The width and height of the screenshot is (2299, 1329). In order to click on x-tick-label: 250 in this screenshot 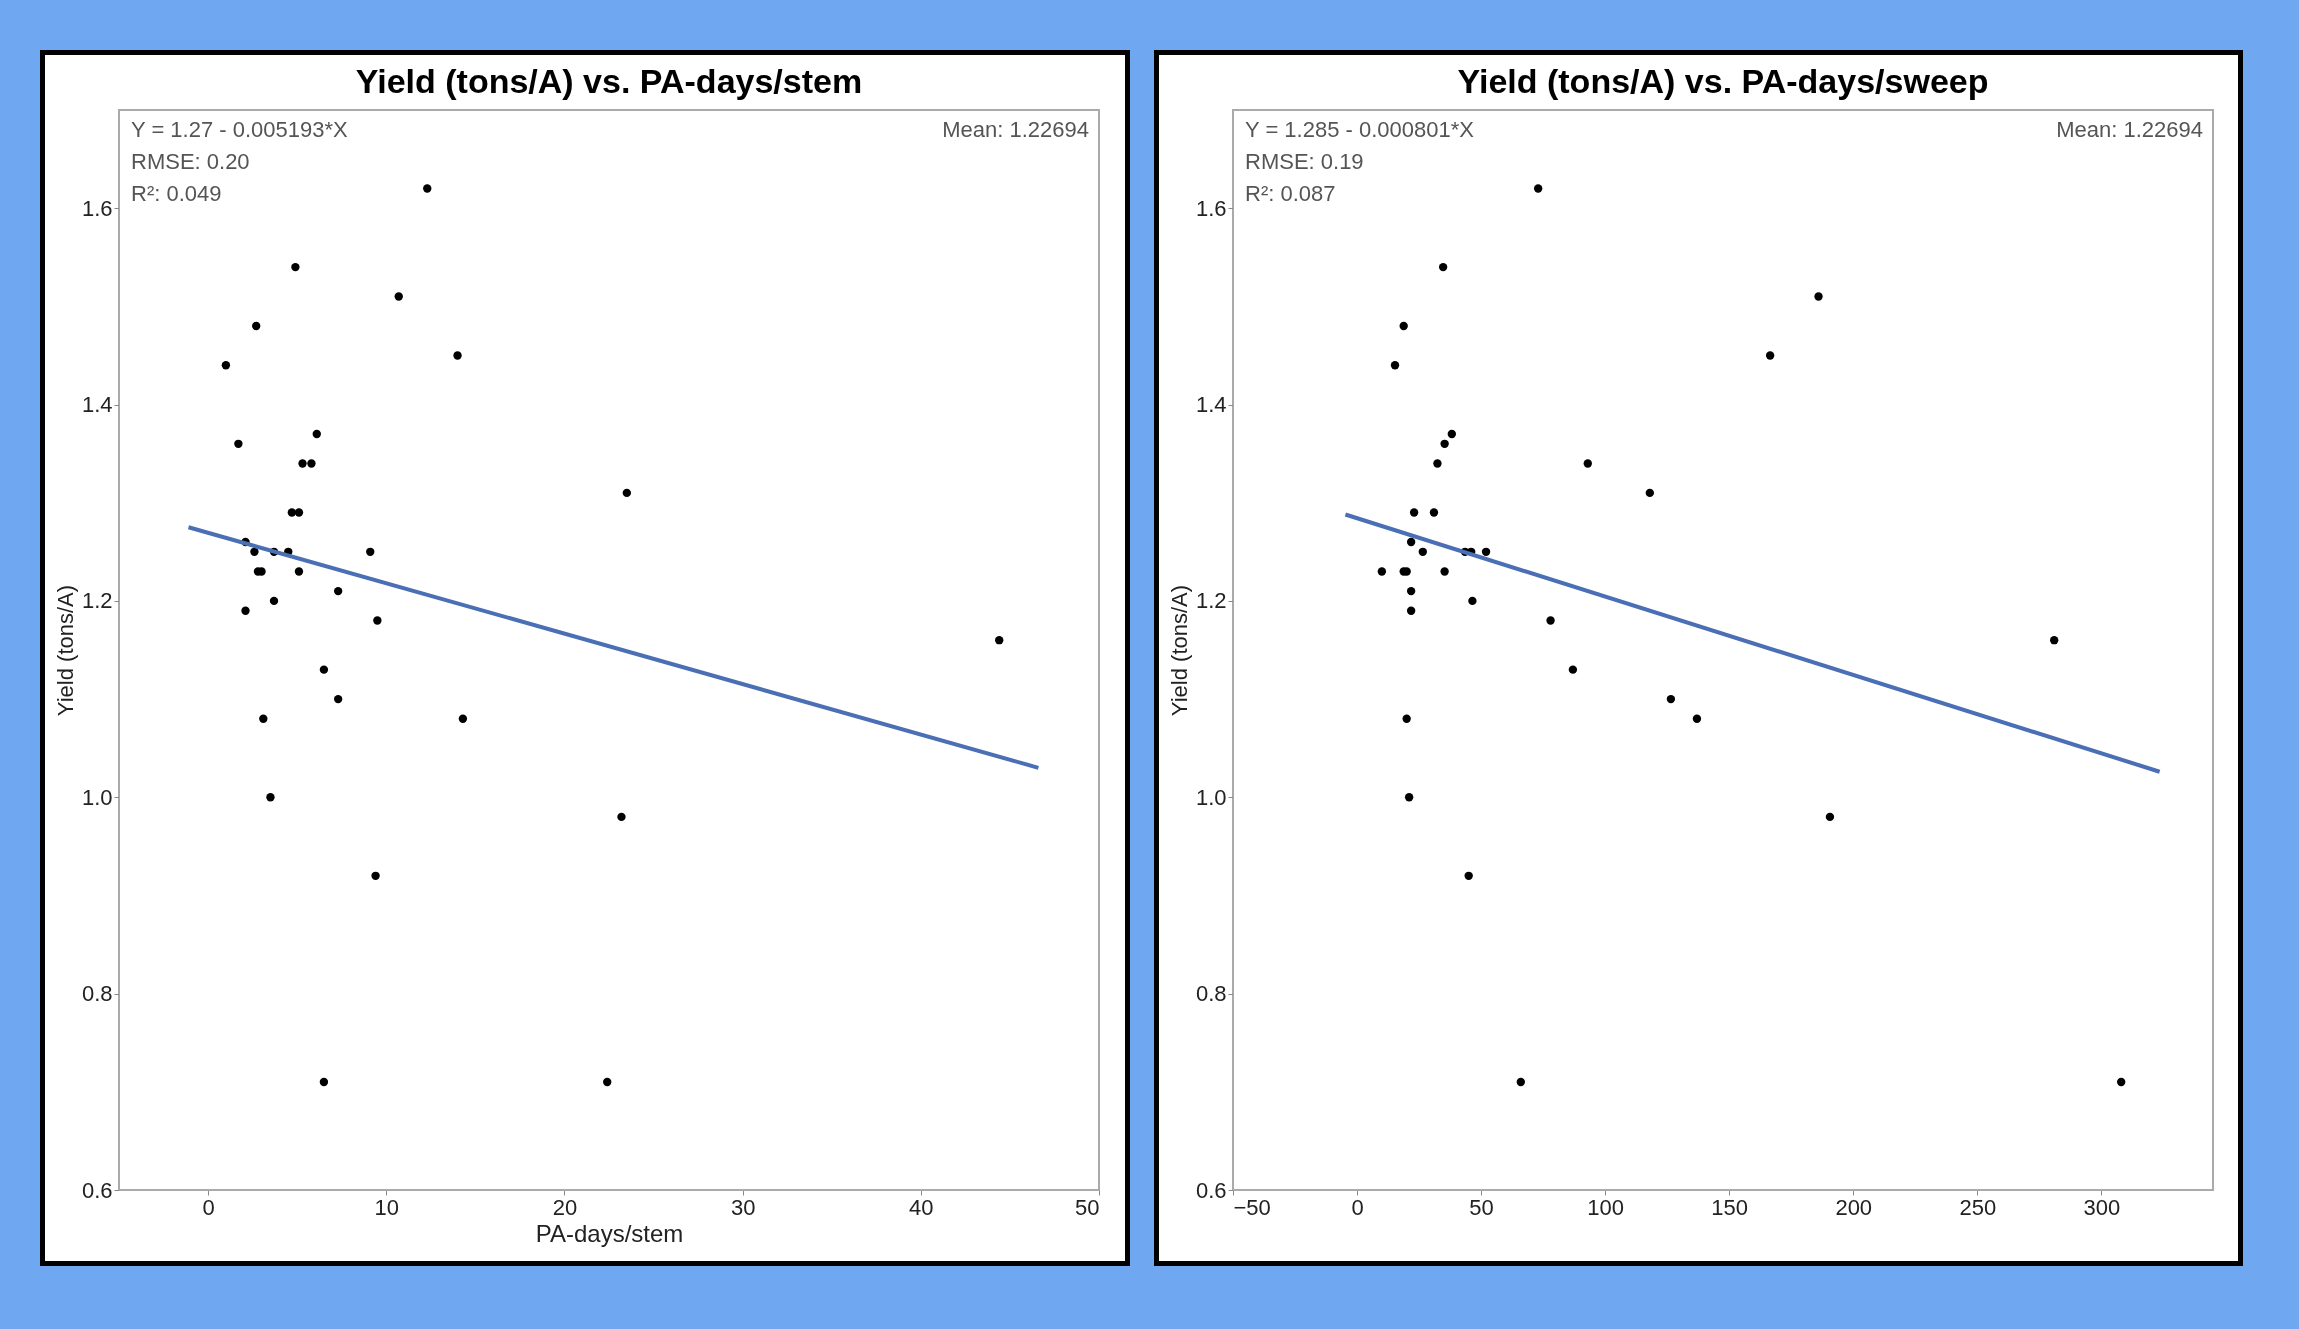, I will do `click(1978, 1207)`.